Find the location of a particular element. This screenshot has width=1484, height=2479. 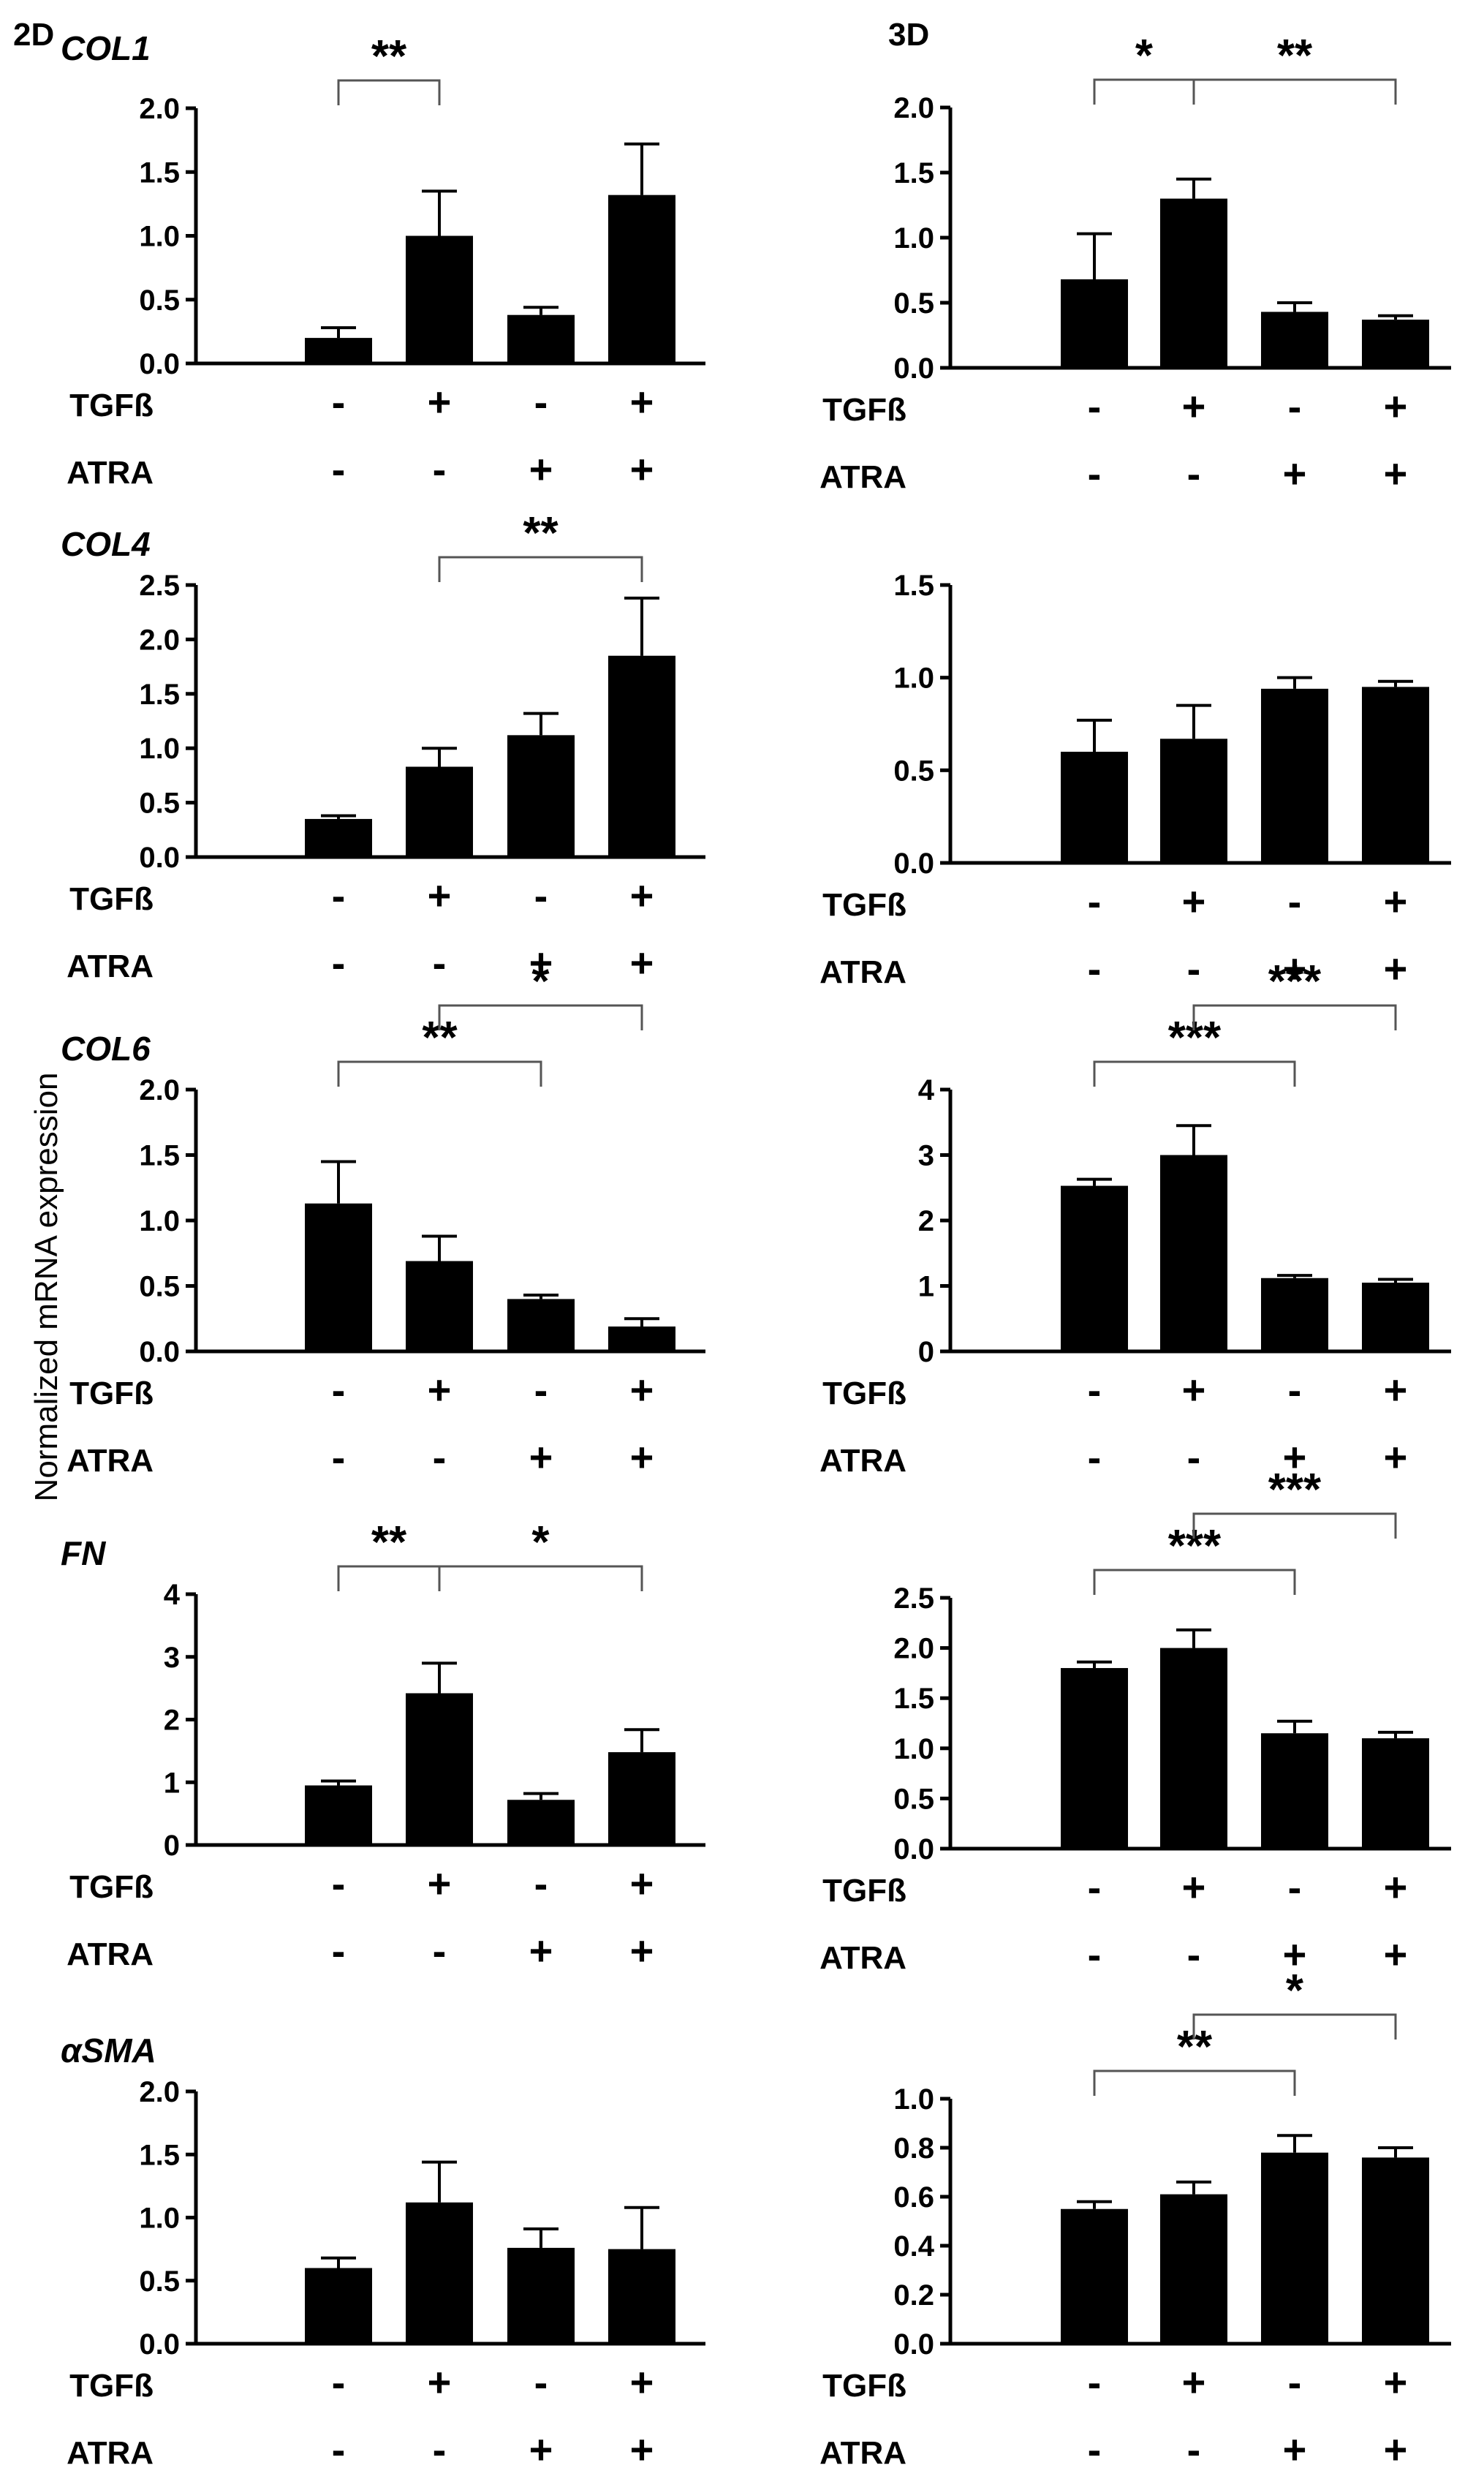

gene-title: FN is located at coordinates (83, 1553).